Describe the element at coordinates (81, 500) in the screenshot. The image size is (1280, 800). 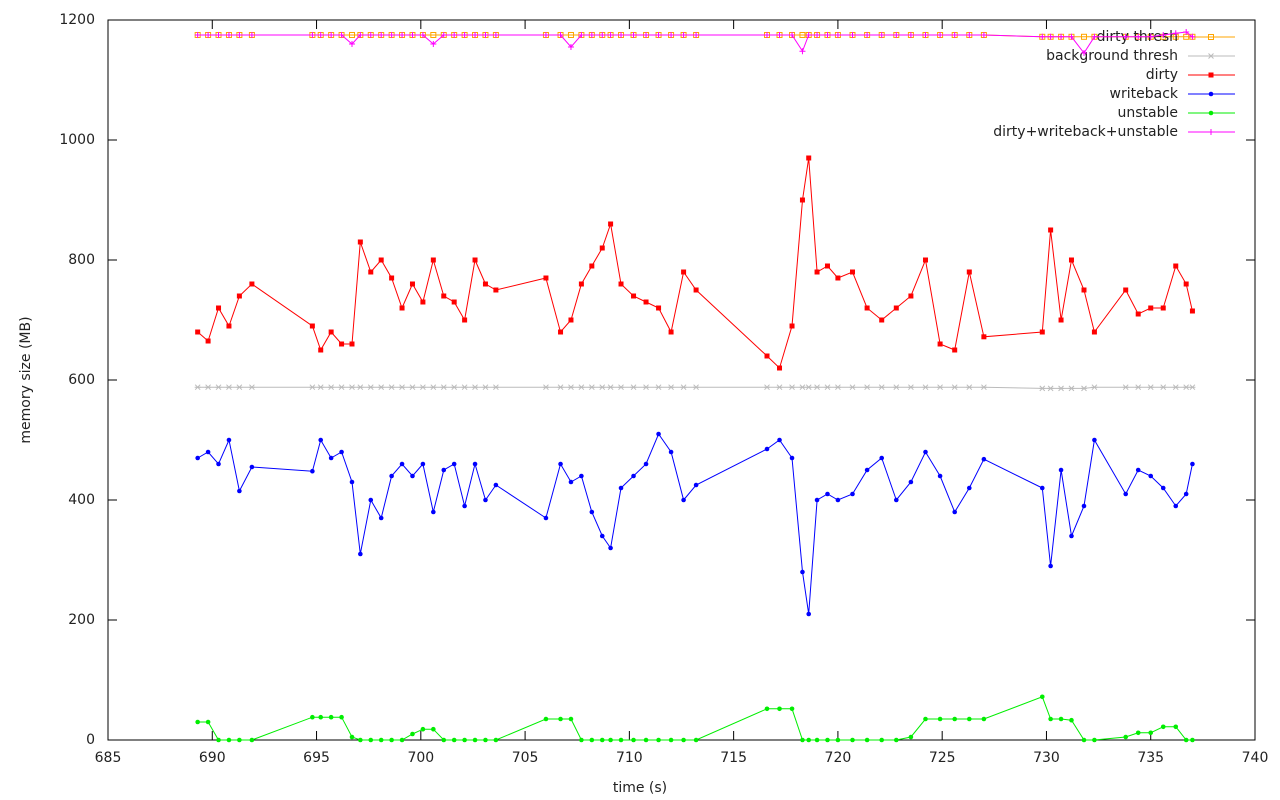
I see `y-tick-label: 400` at that location.